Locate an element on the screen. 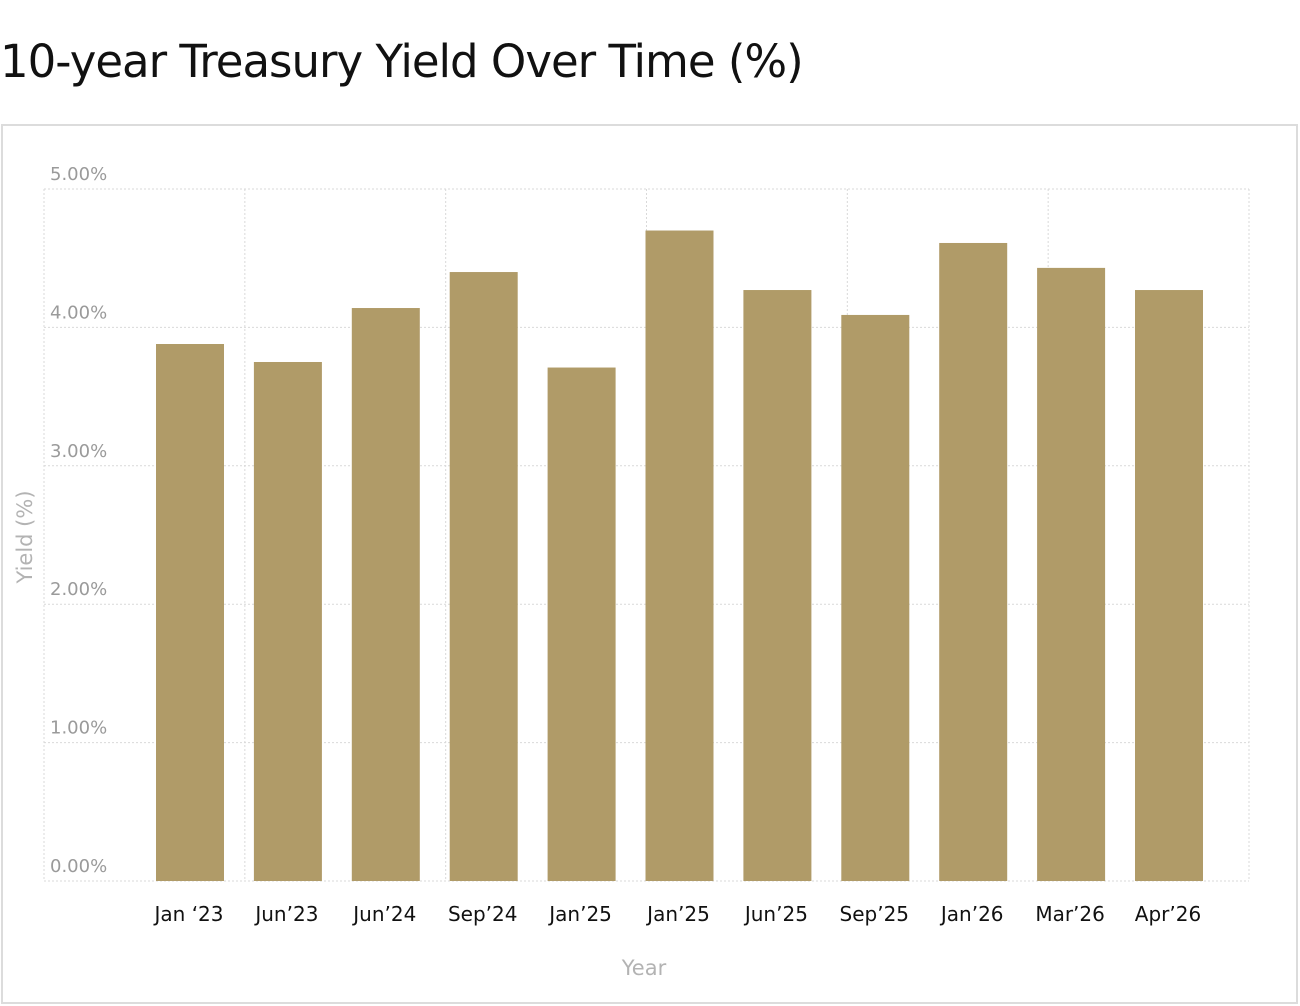 This screenshot has width=1300, height=1006. y-tick-label: 2.00% is located at coordinates (78, 589).